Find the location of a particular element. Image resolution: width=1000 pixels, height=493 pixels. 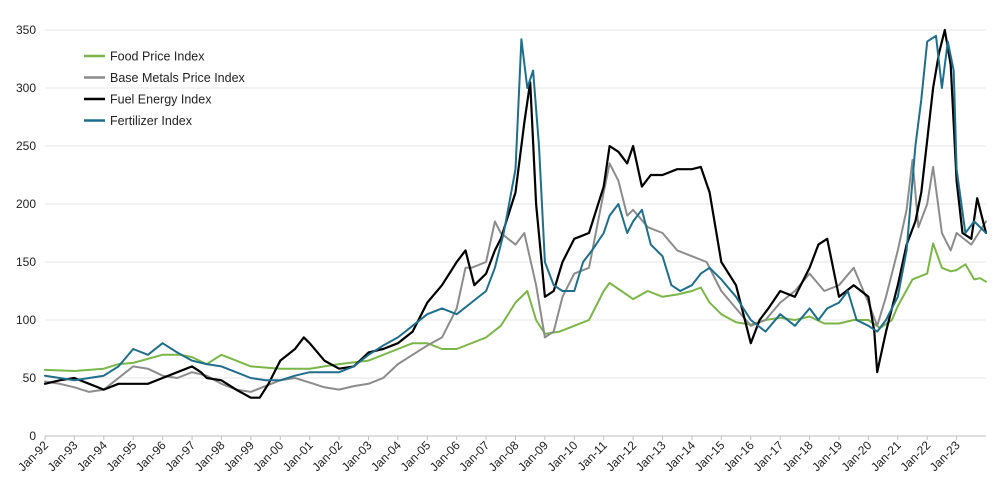

x-tick-label: Jan-02 is located at coordinates (327, 456).